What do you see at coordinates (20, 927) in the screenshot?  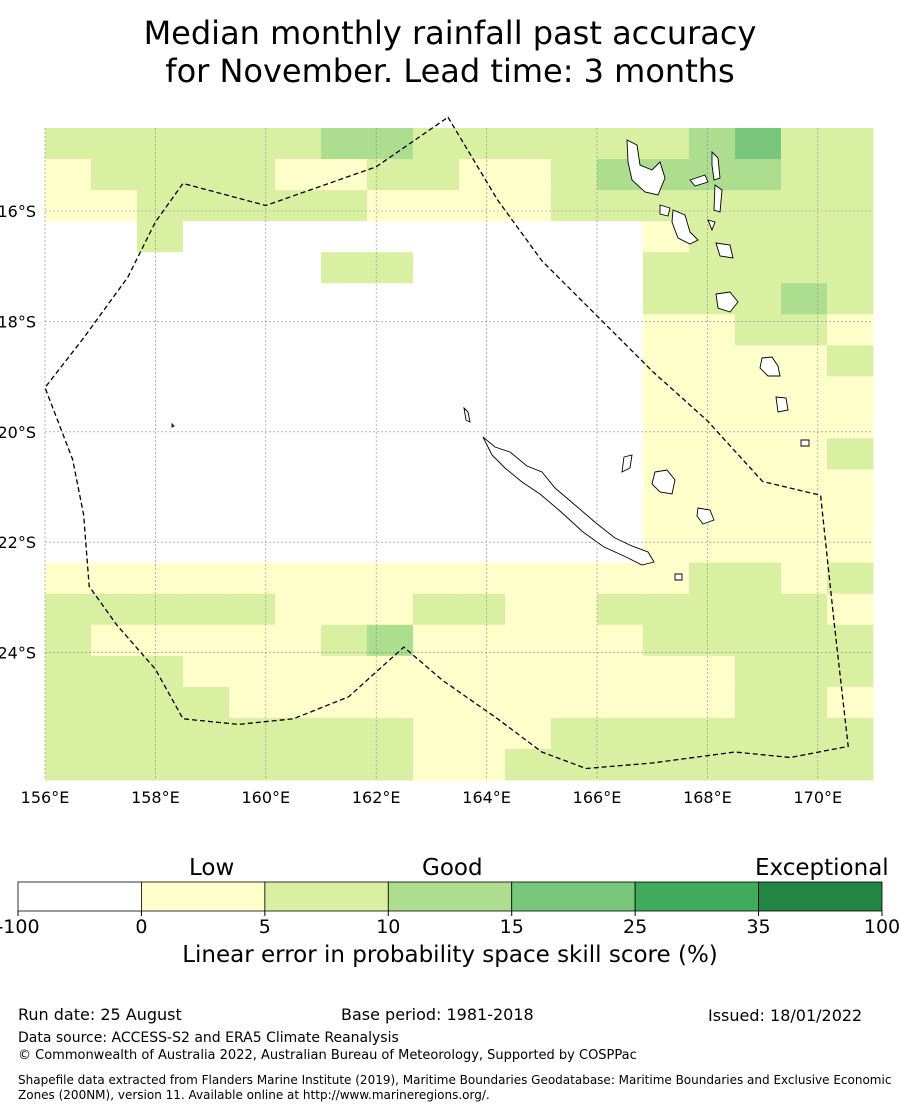 I see `colorbar-tick-label: -100` at bounding box center [20, 927].